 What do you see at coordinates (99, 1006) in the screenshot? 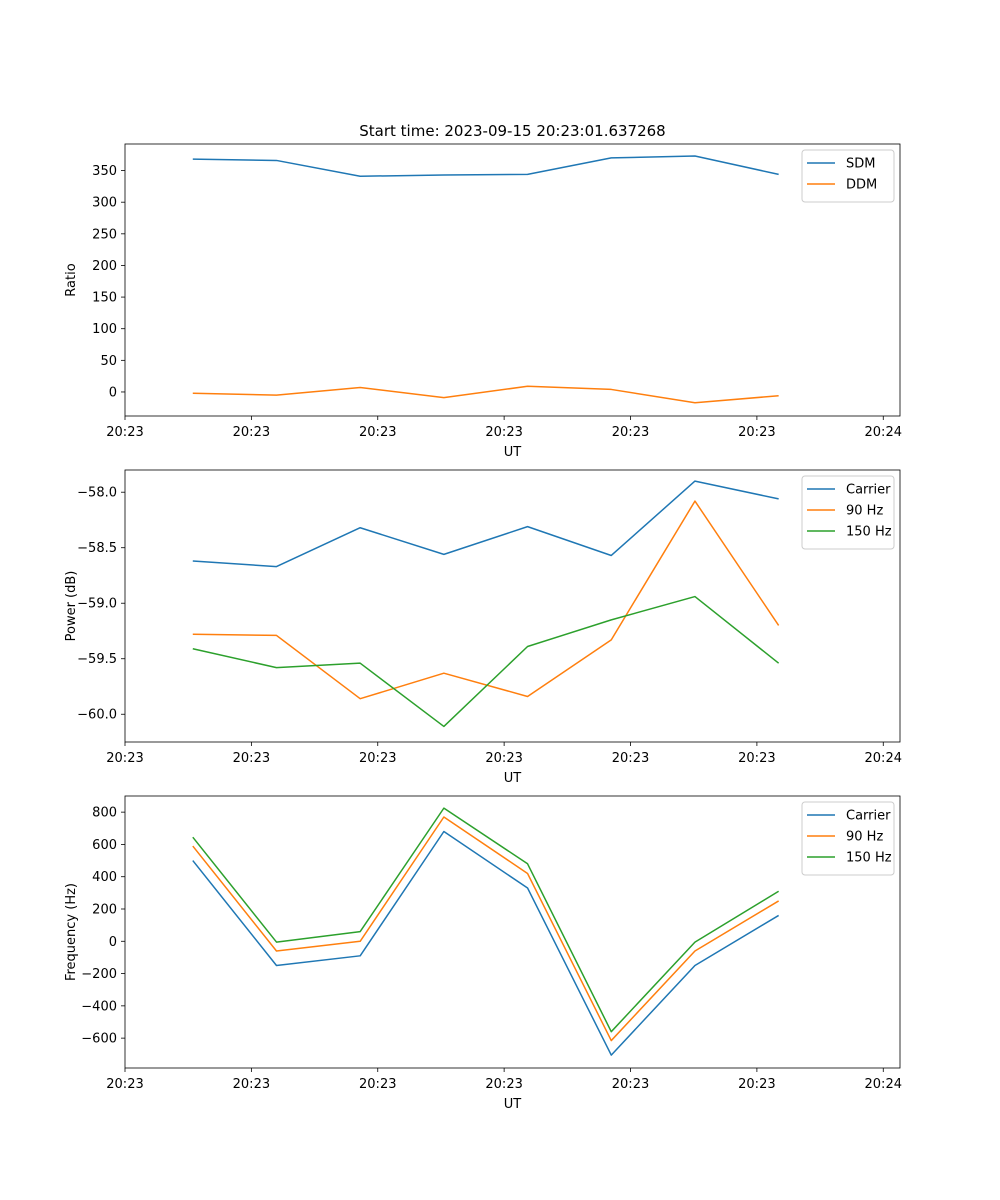
I see `y-tick-label: −400` at bounding box center [99, 1006].